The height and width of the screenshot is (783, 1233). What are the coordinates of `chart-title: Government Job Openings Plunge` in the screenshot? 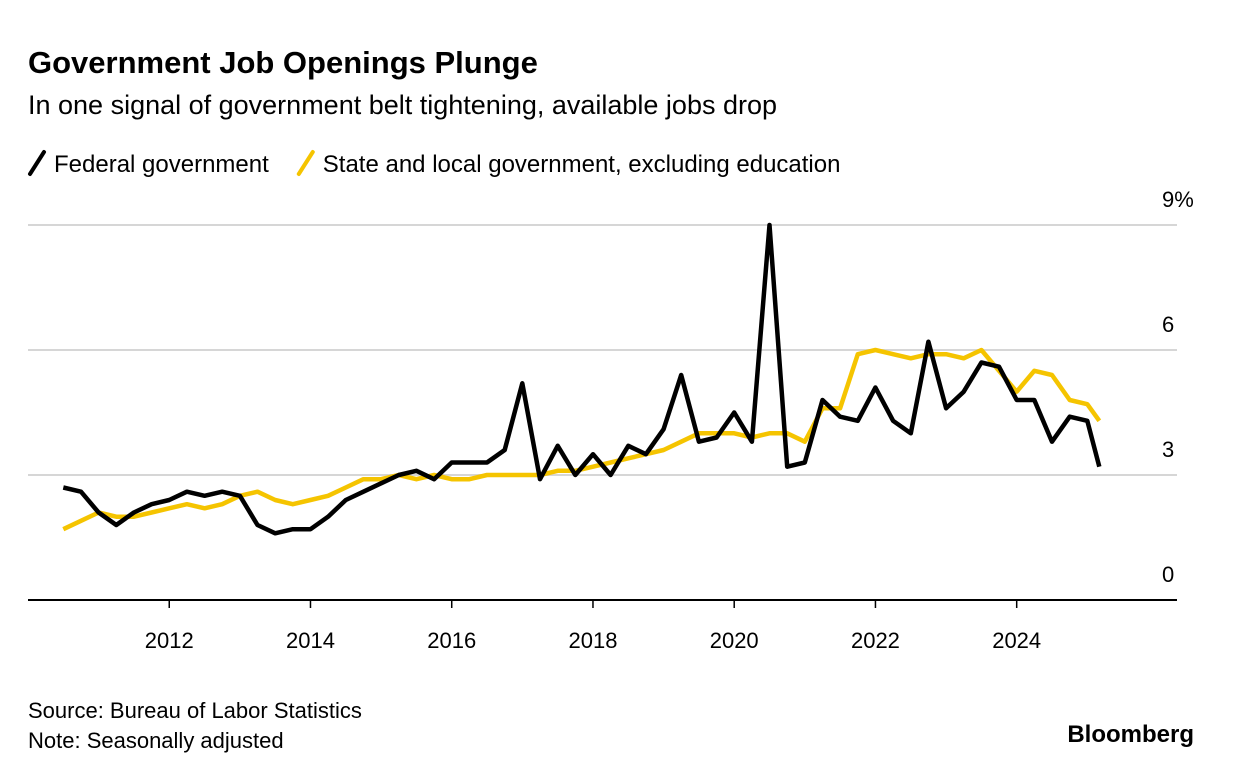 It's located at (283, 62).